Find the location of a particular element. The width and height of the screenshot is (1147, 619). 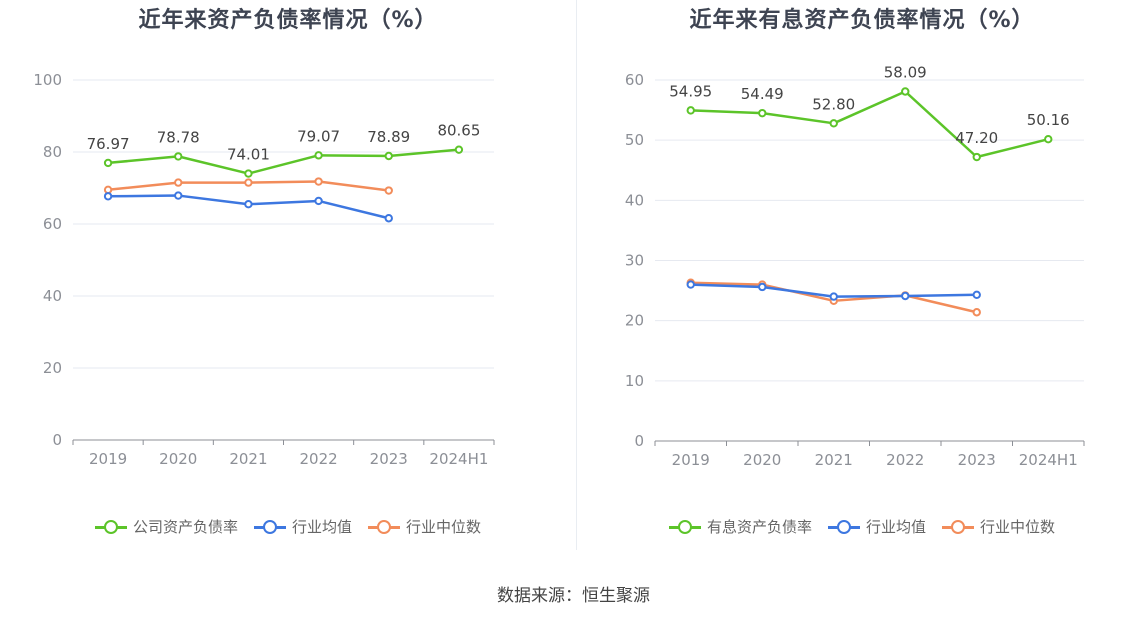

data-label: 50.16 is located at coordinates (1048, 120).